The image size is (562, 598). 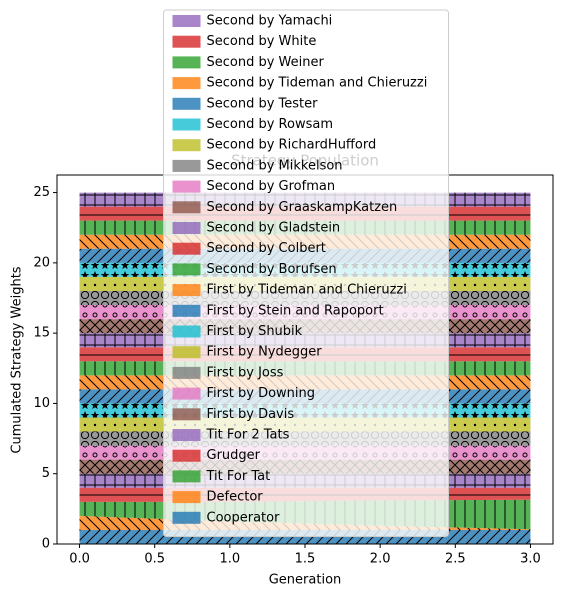 What do you see at coordinates (238, 476) in the screenshot?
I see `legend-label: Tit For Tat` at bounding box center [238, 476].